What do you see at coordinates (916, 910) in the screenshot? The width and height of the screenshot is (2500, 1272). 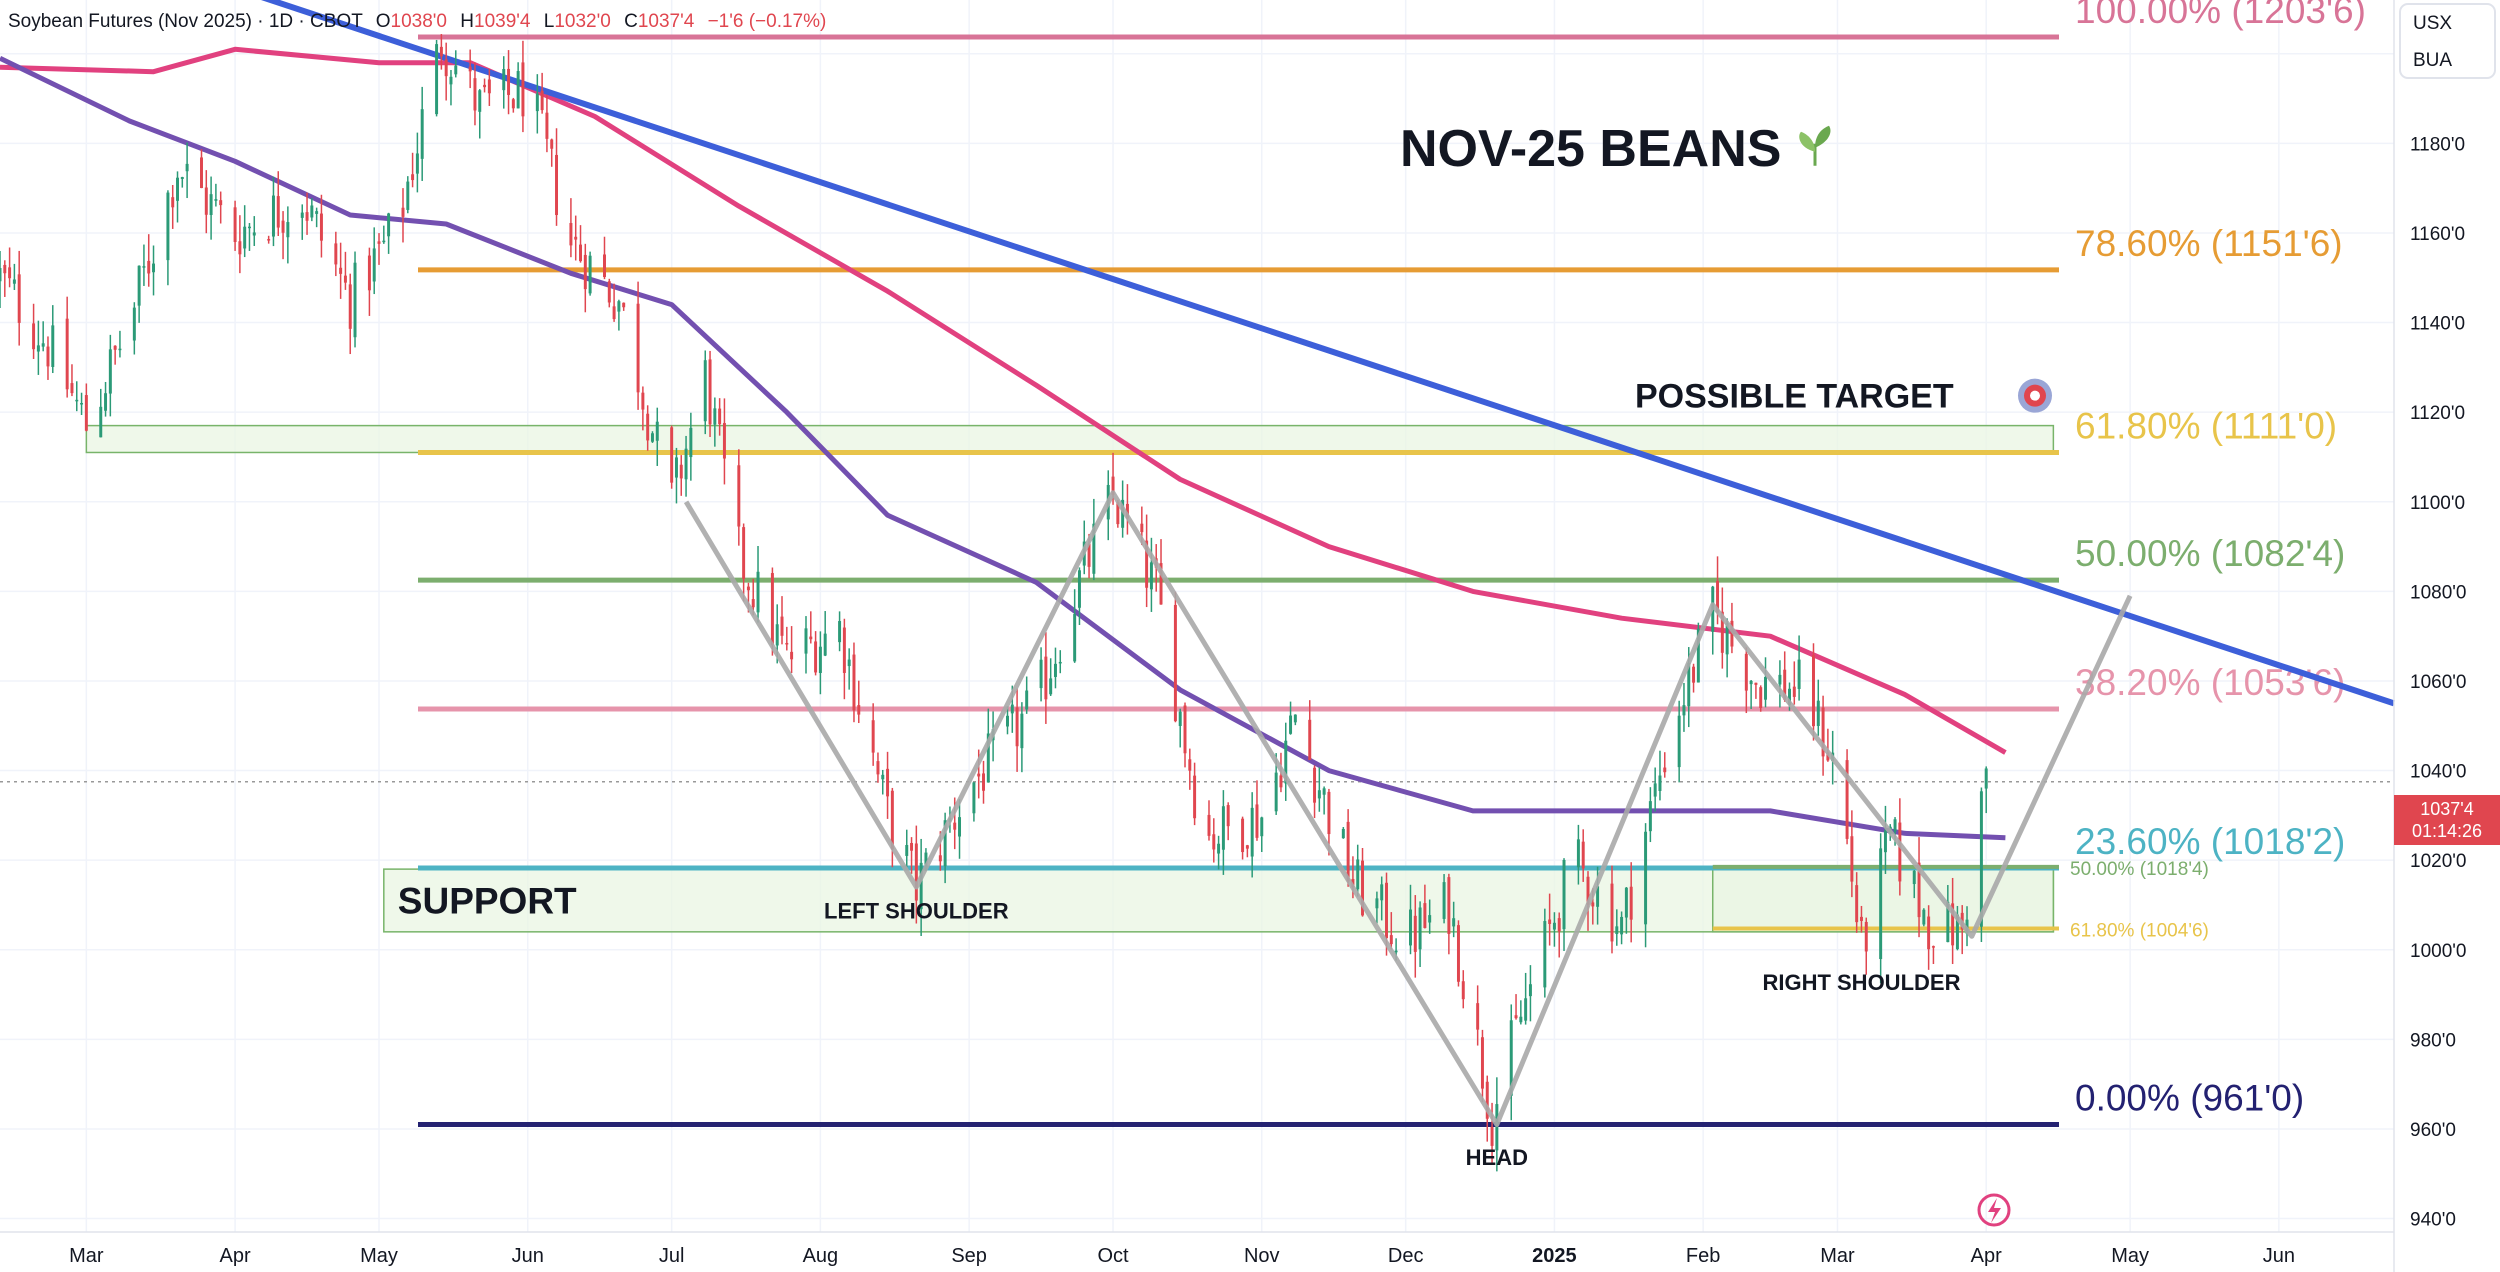 I see `annotation-label: LEFT SHOULDER` at bounding box center [916, 910].